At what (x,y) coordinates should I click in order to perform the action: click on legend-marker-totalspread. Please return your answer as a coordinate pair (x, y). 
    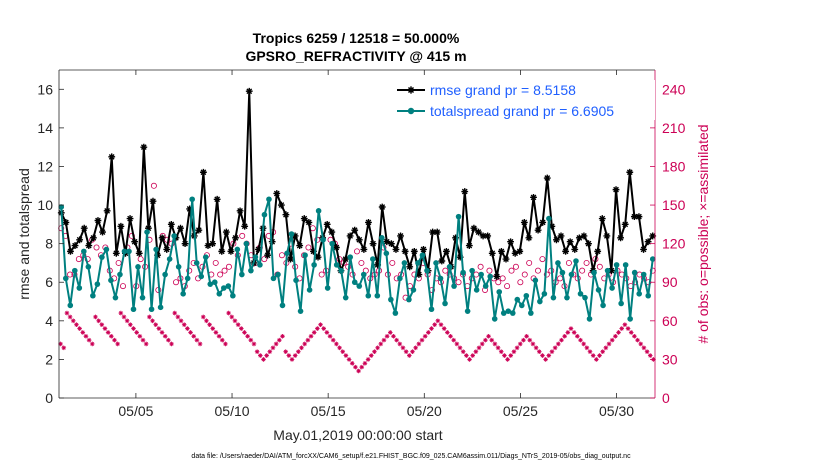
    Looking at the image, I should click on (411, 111).